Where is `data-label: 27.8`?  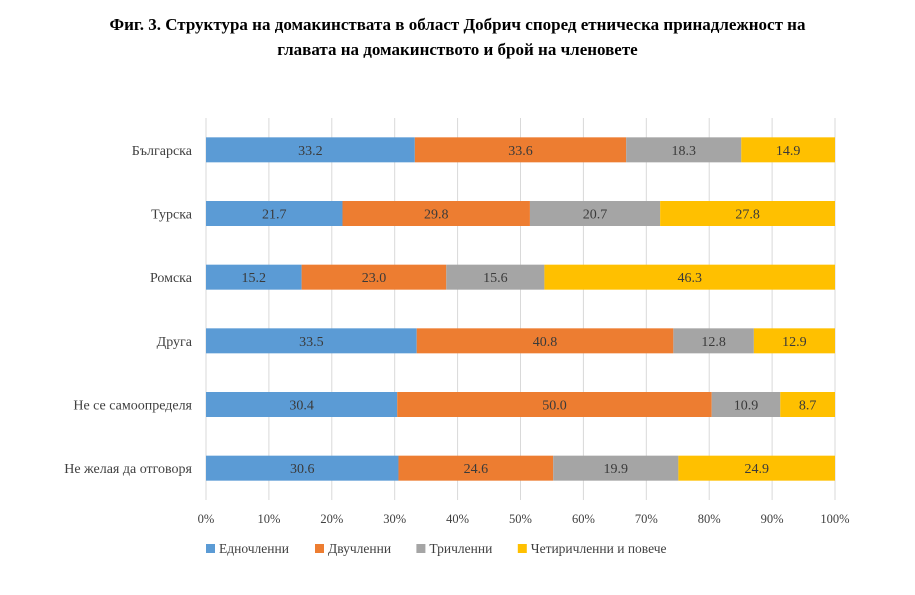 data-label: 27.8 is located at coordinates (747, 215).